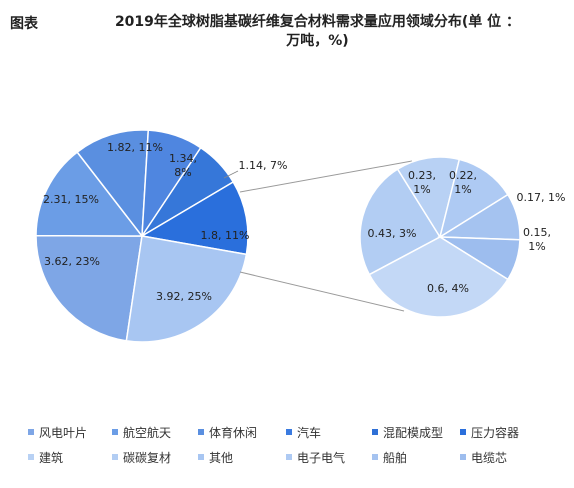 The height and width of the screenshot is (488, 574). Describe the element at coordinates (448, 288) in the screenshot. I see `secondary-pie-data-label: 0.6, 4%` at that location.